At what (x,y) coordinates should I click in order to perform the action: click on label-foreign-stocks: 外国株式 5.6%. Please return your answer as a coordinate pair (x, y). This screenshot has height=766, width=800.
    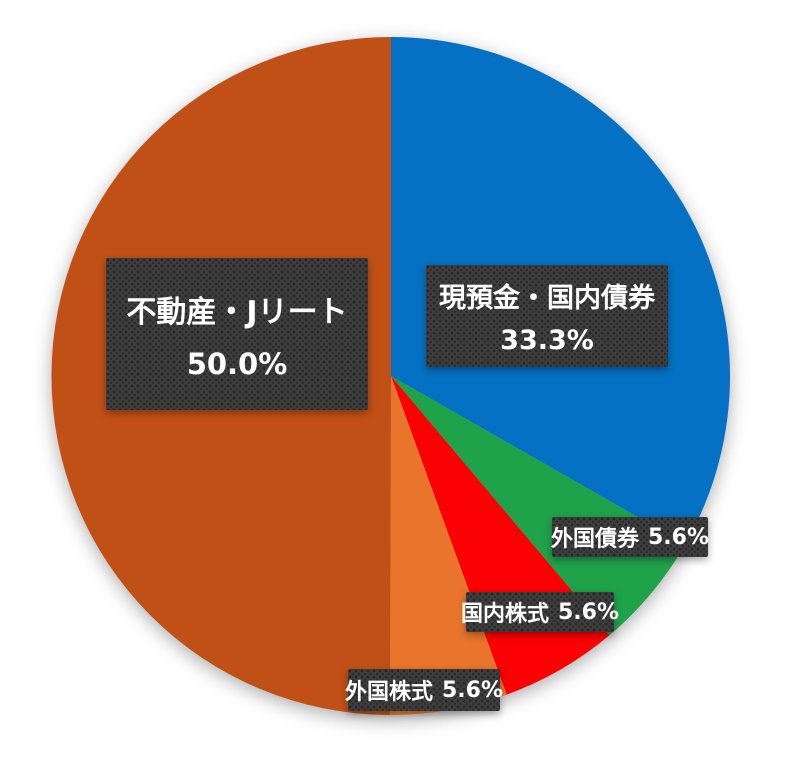
    Looking at the image, I should click on (424, 690).